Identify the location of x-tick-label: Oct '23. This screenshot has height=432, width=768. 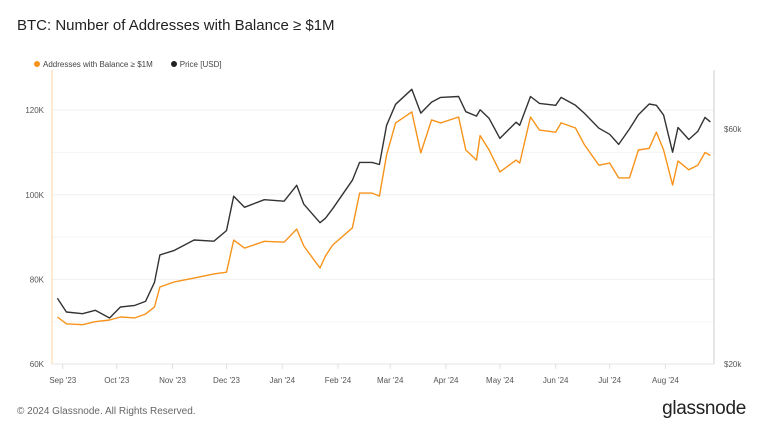
(117, 380).